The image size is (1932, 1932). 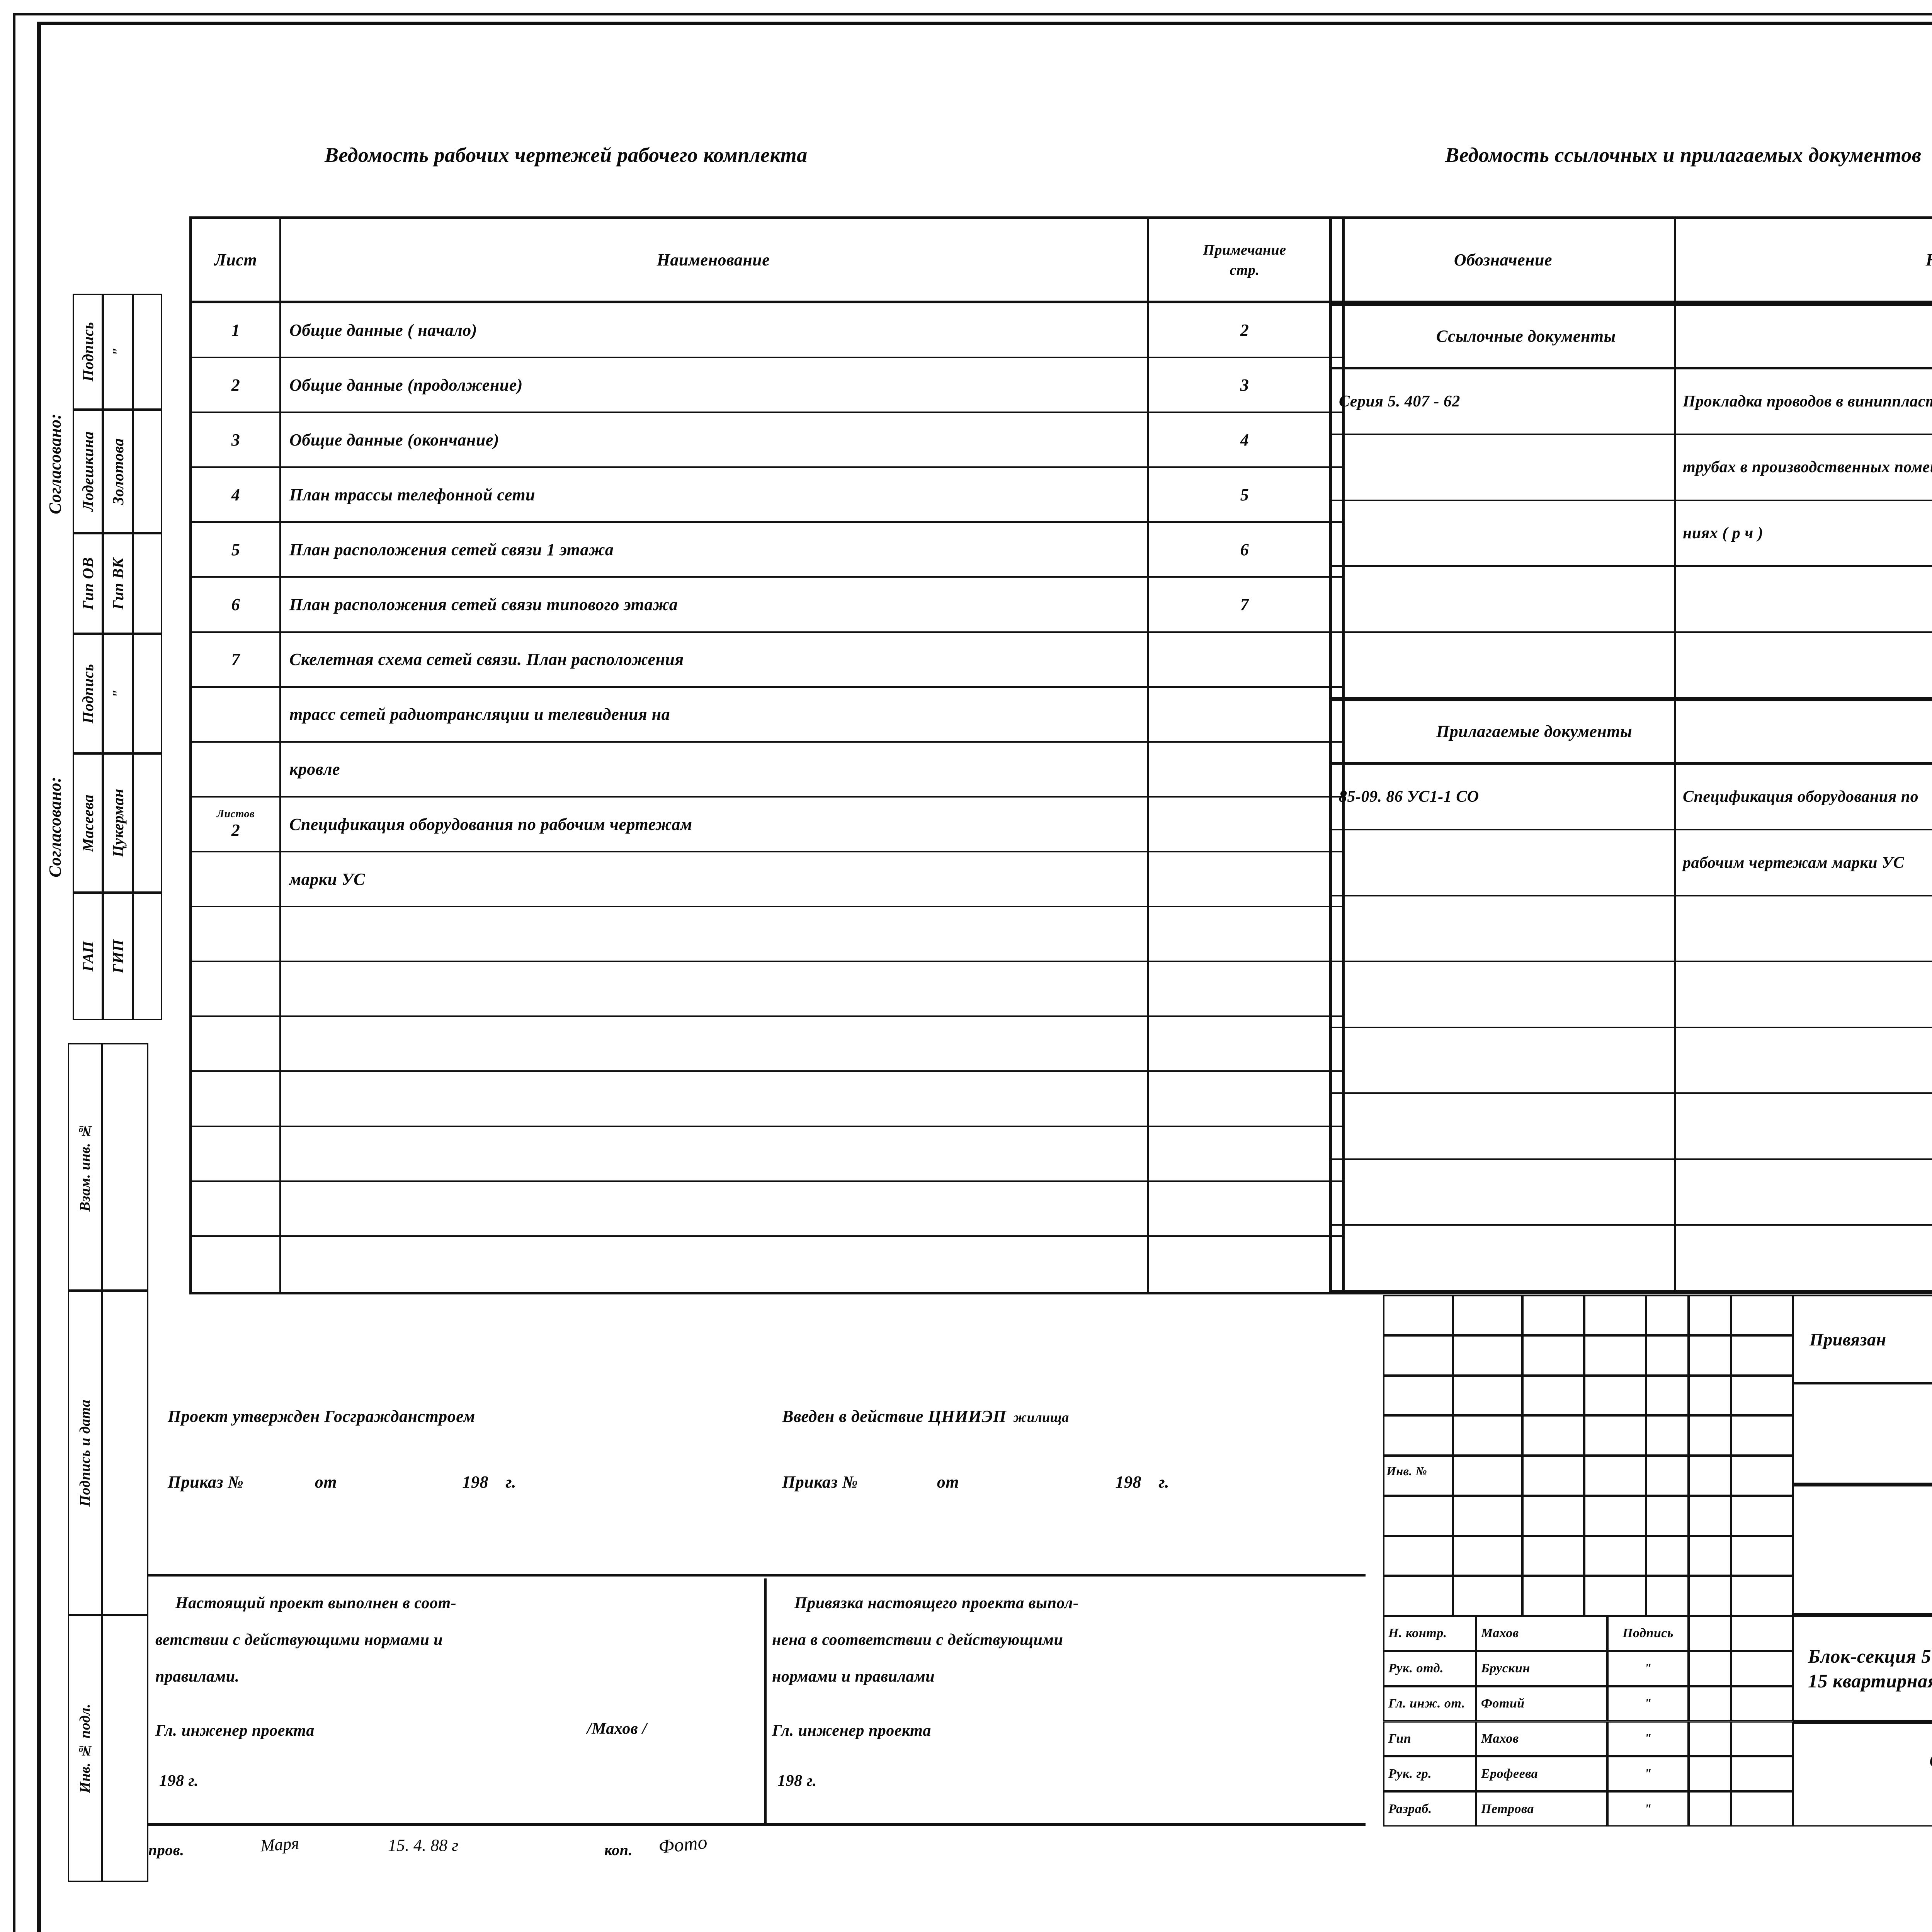 I want to click on table-section-title: Ссылочные документы, so click(x=1632, y=336).